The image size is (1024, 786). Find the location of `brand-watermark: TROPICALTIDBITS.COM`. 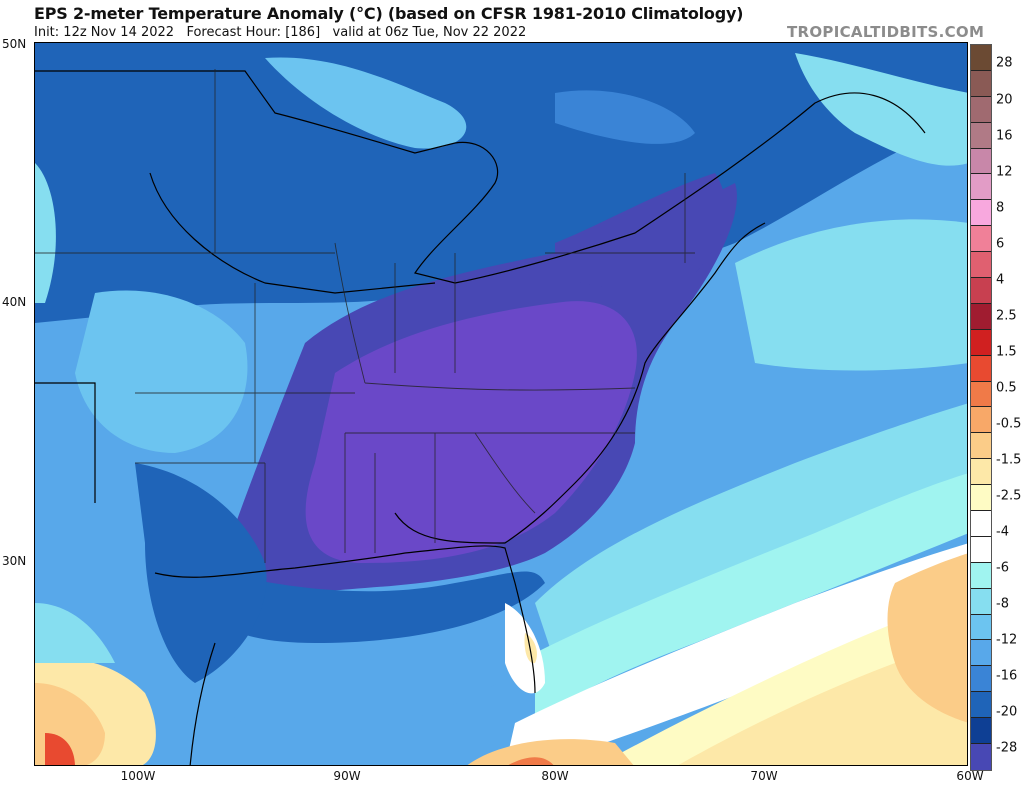

brand-watermark: TROPICALTIDBITS.COM is located at coordinates (886, 32).